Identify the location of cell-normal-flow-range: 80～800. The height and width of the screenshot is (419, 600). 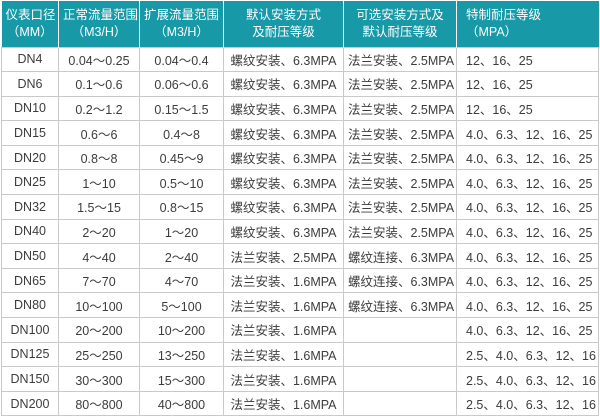
(99, 403).